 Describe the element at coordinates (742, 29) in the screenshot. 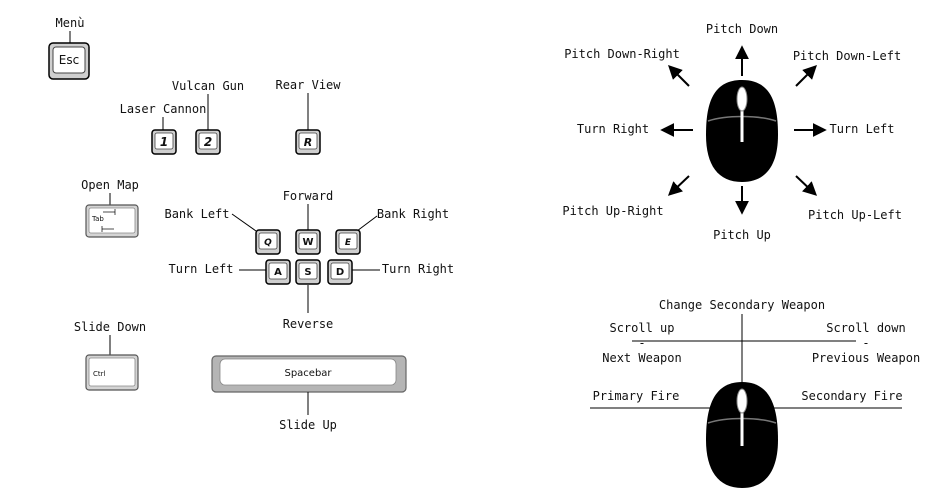

I see `pitch-down-label: Pitch Down` at that location.